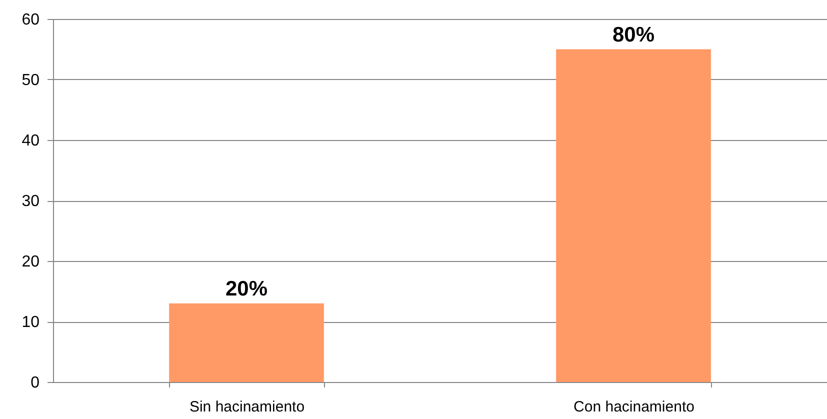 The width and height of the screenshot is (827, 419). What do you see at coordinates (634, 407) in the screenshot?
I see `x-tick-label: Con hacinamiento` at bounding box center [634, 407].